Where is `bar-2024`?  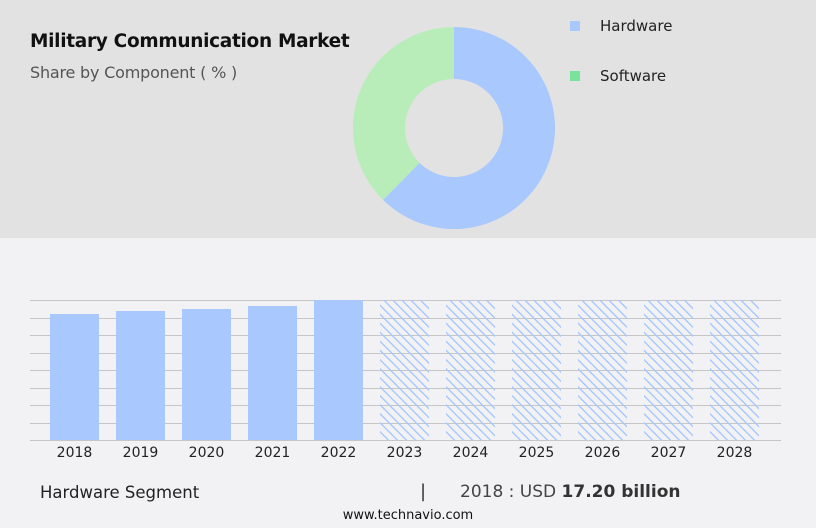 bar-2024 is located at coordinates (470, 370).